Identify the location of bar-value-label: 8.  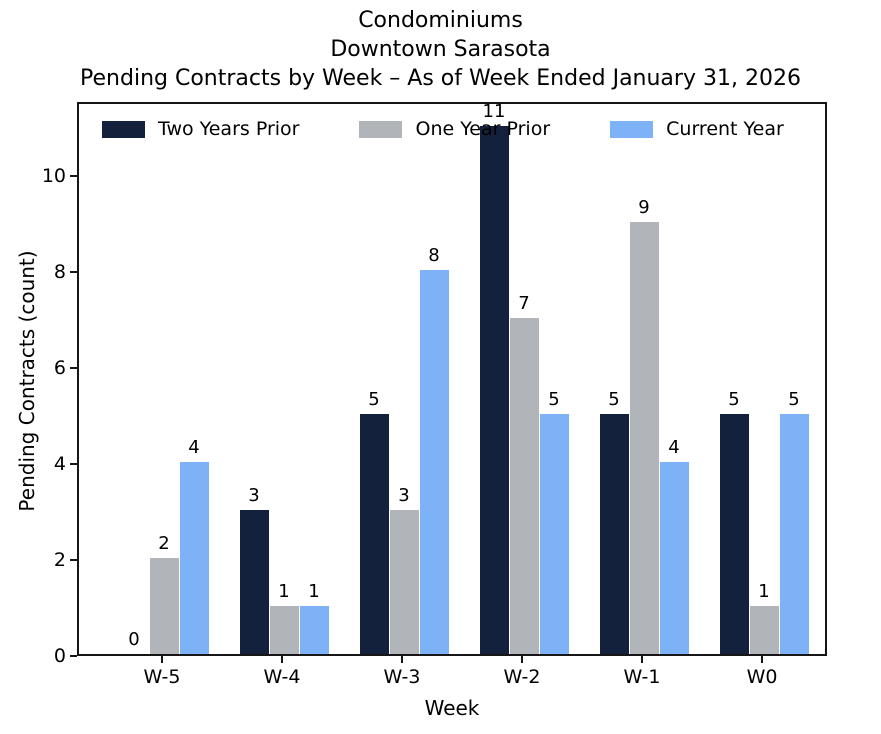
(434, 256).